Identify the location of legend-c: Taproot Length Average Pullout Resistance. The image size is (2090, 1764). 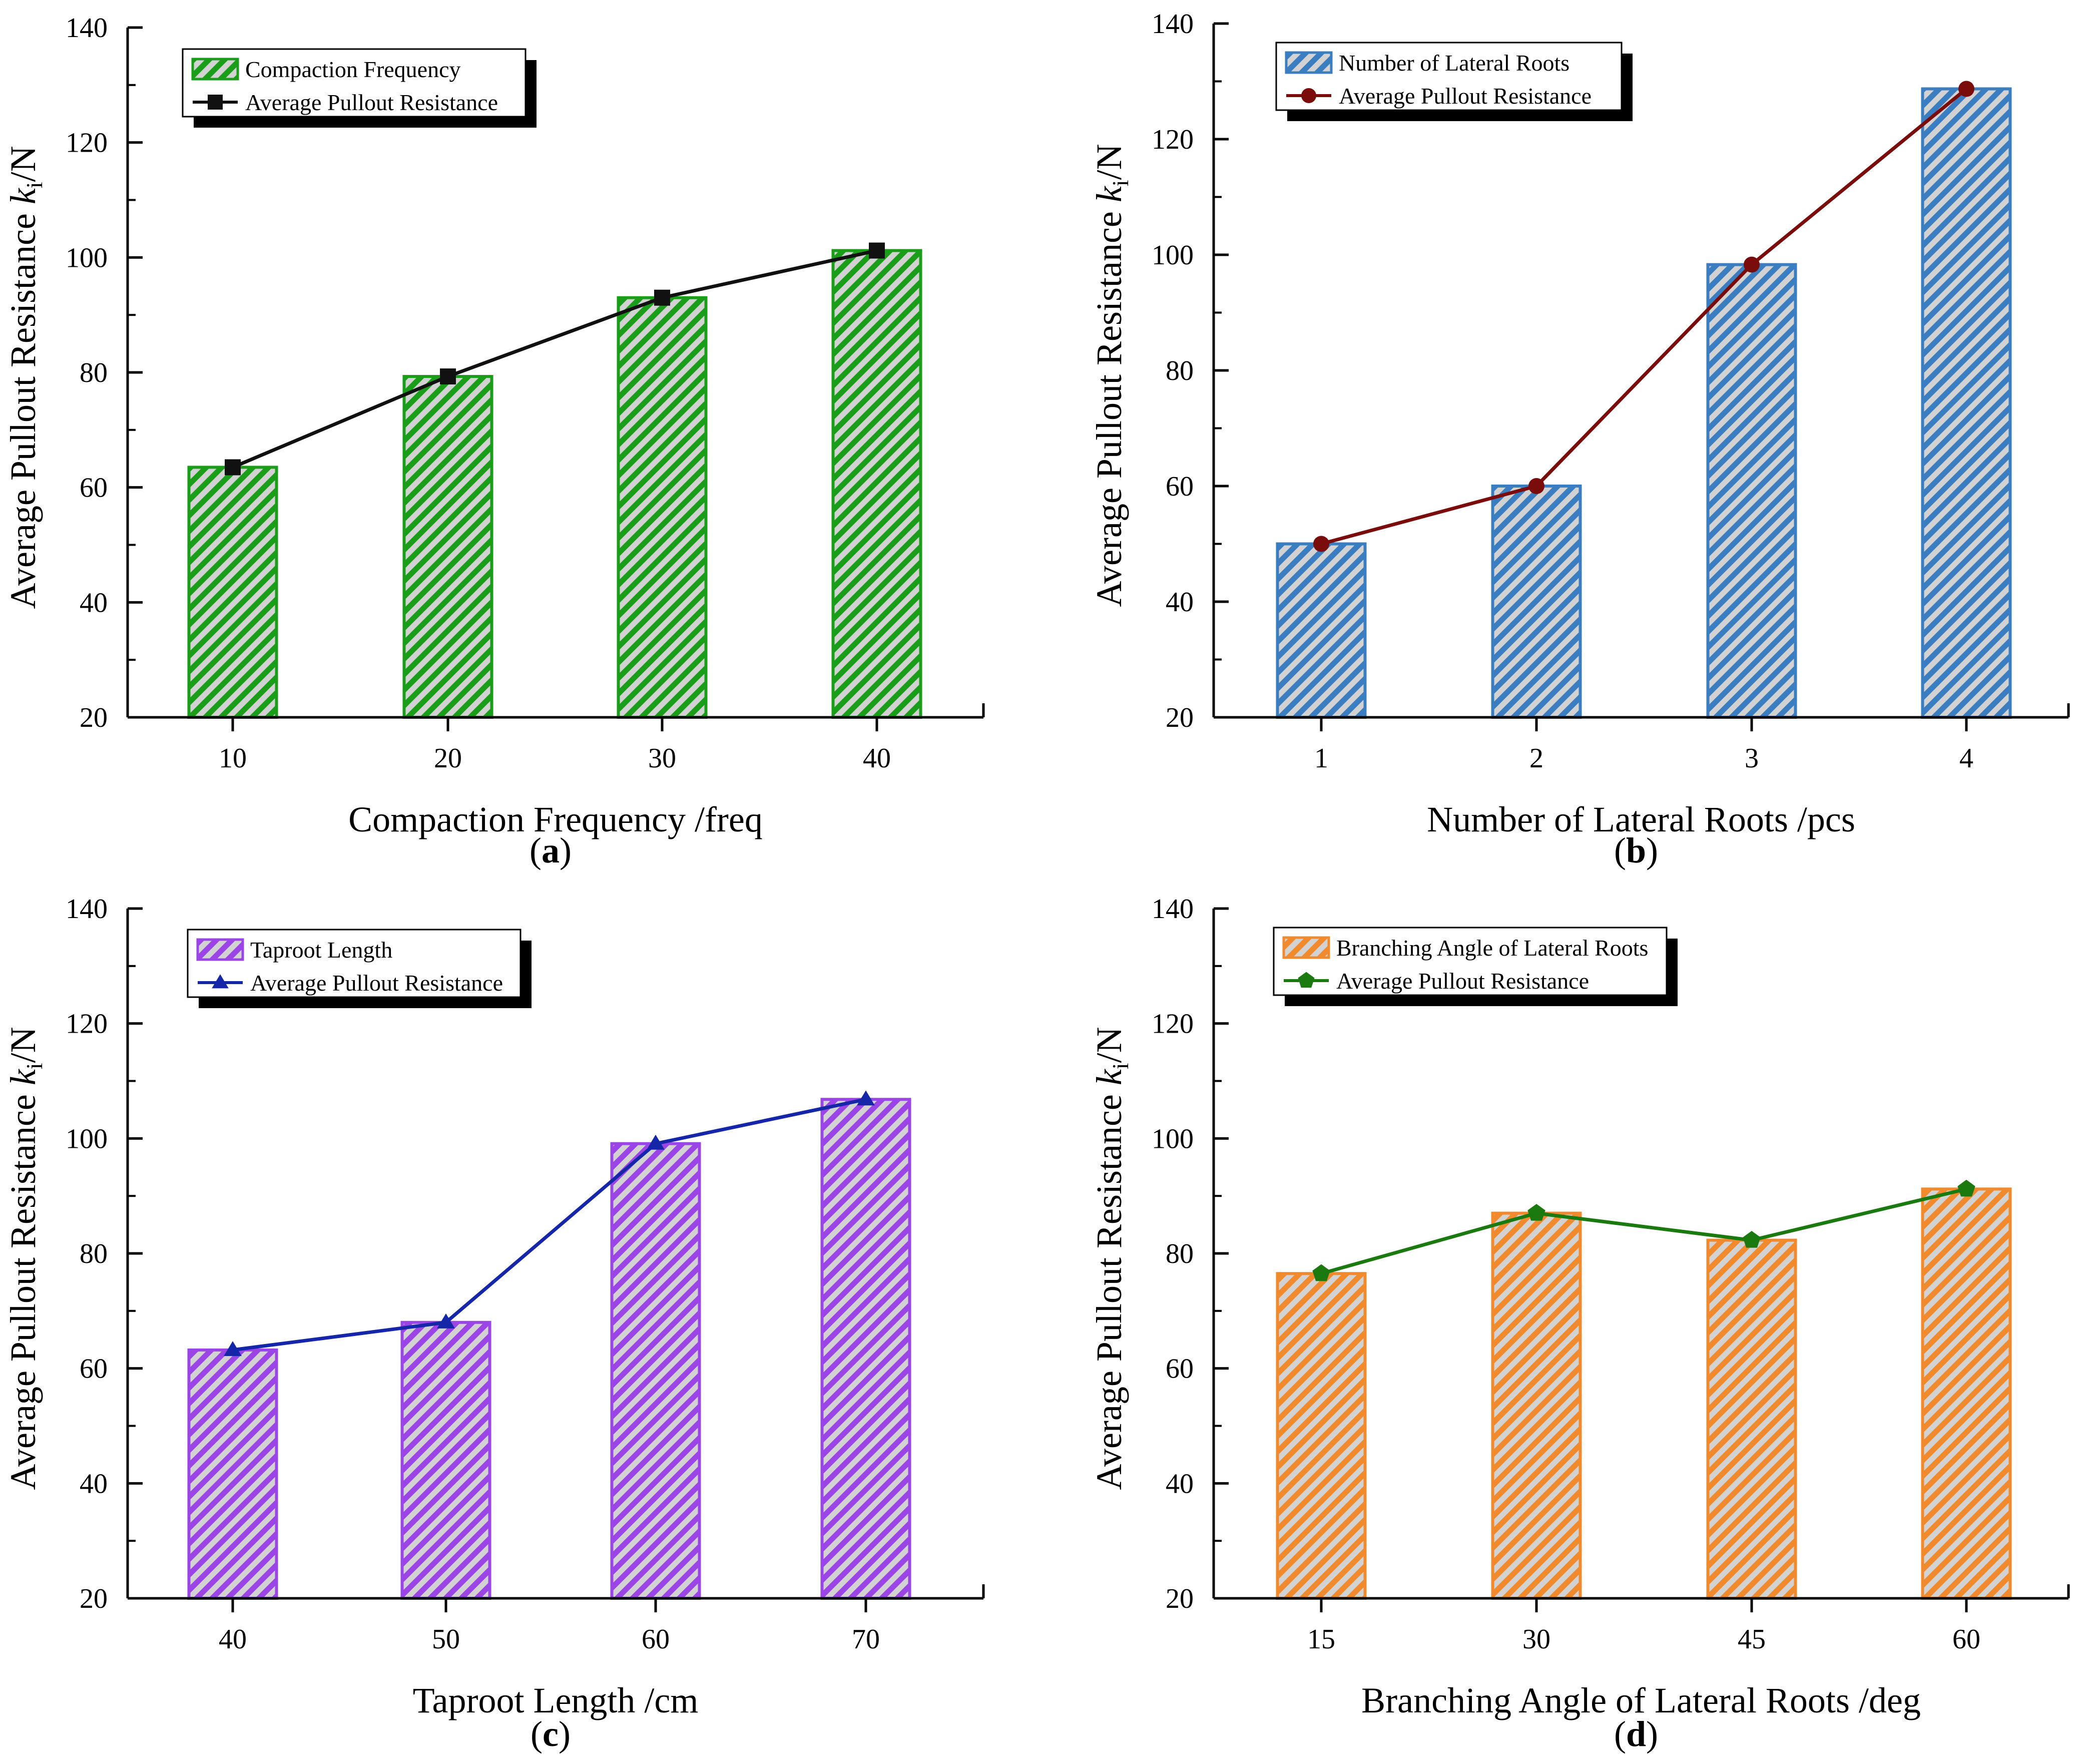
(359, 969).